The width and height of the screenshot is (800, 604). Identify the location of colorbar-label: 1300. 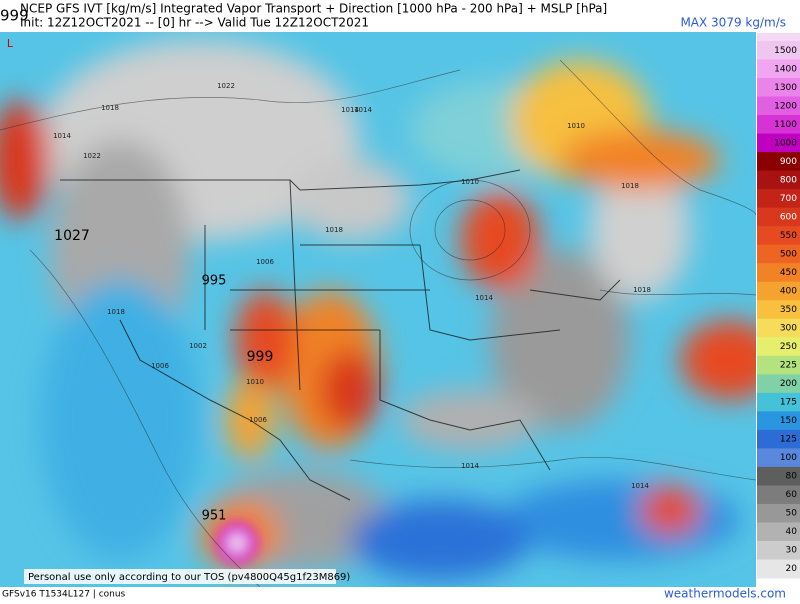
(785, 88).